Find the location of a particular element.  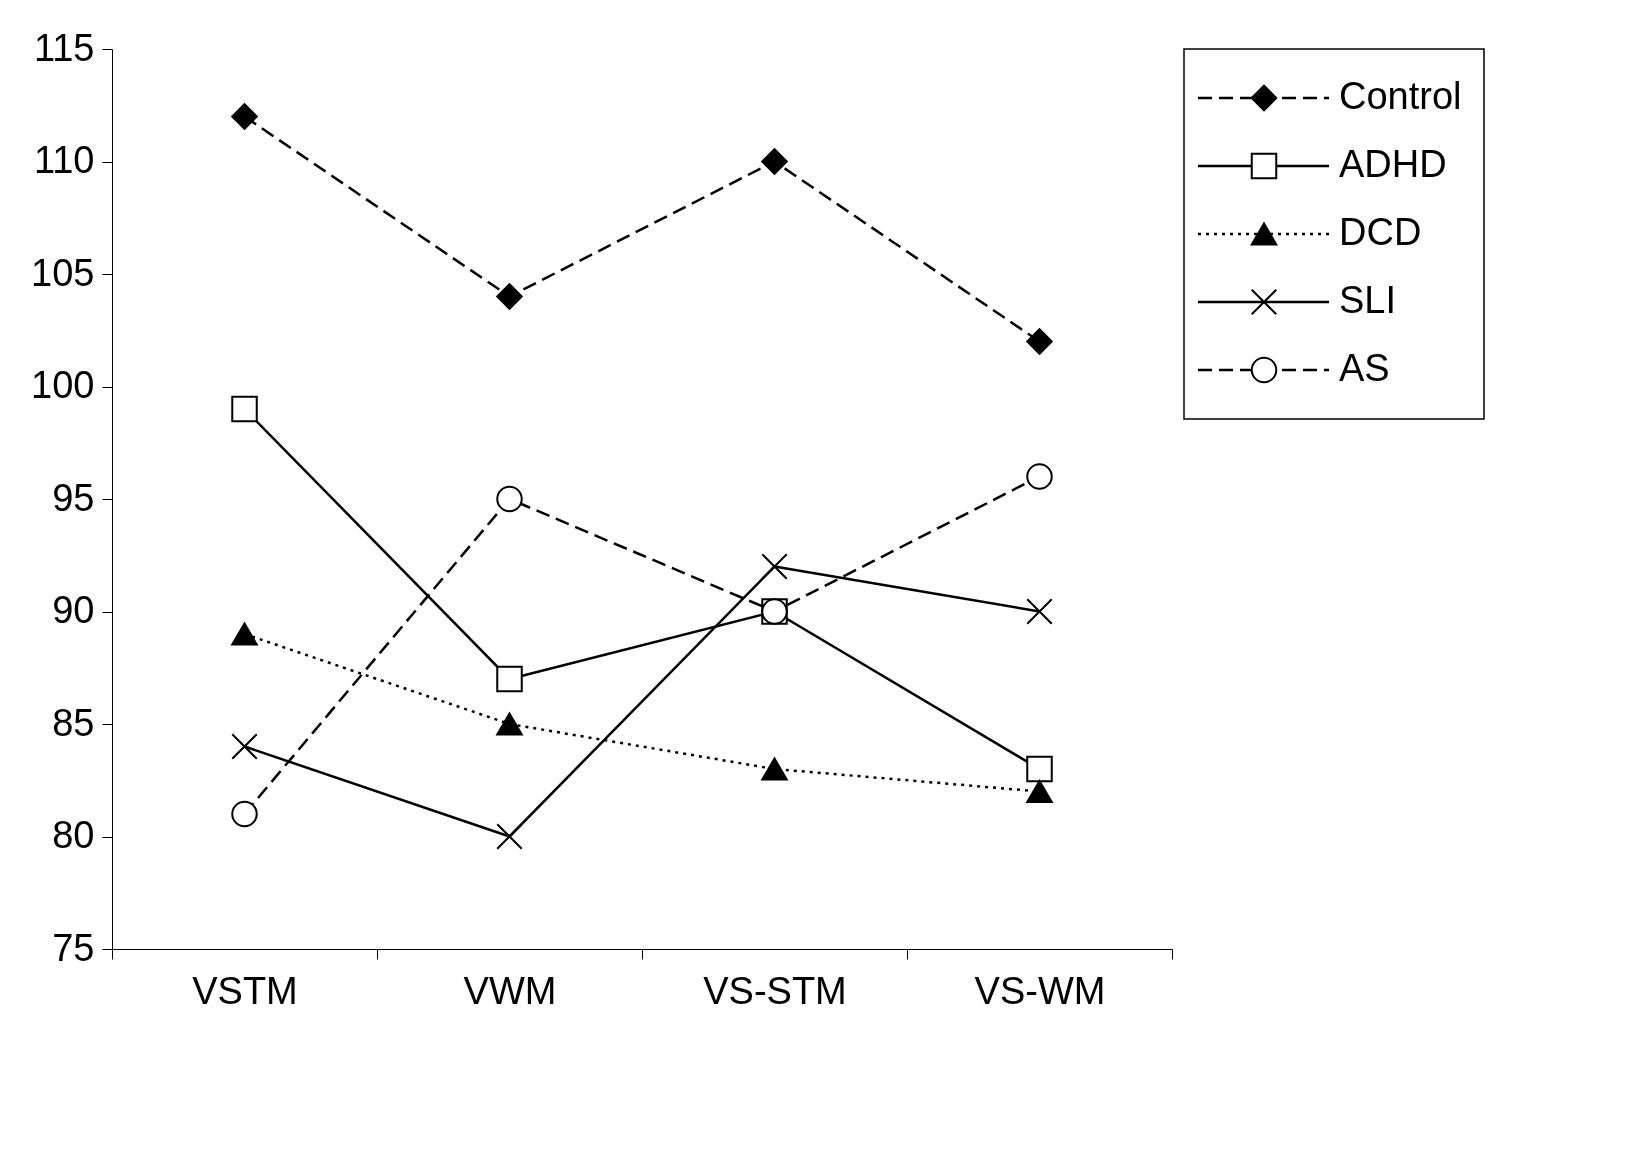

y-tick-label: 85 is located at coordinates (73, 722).